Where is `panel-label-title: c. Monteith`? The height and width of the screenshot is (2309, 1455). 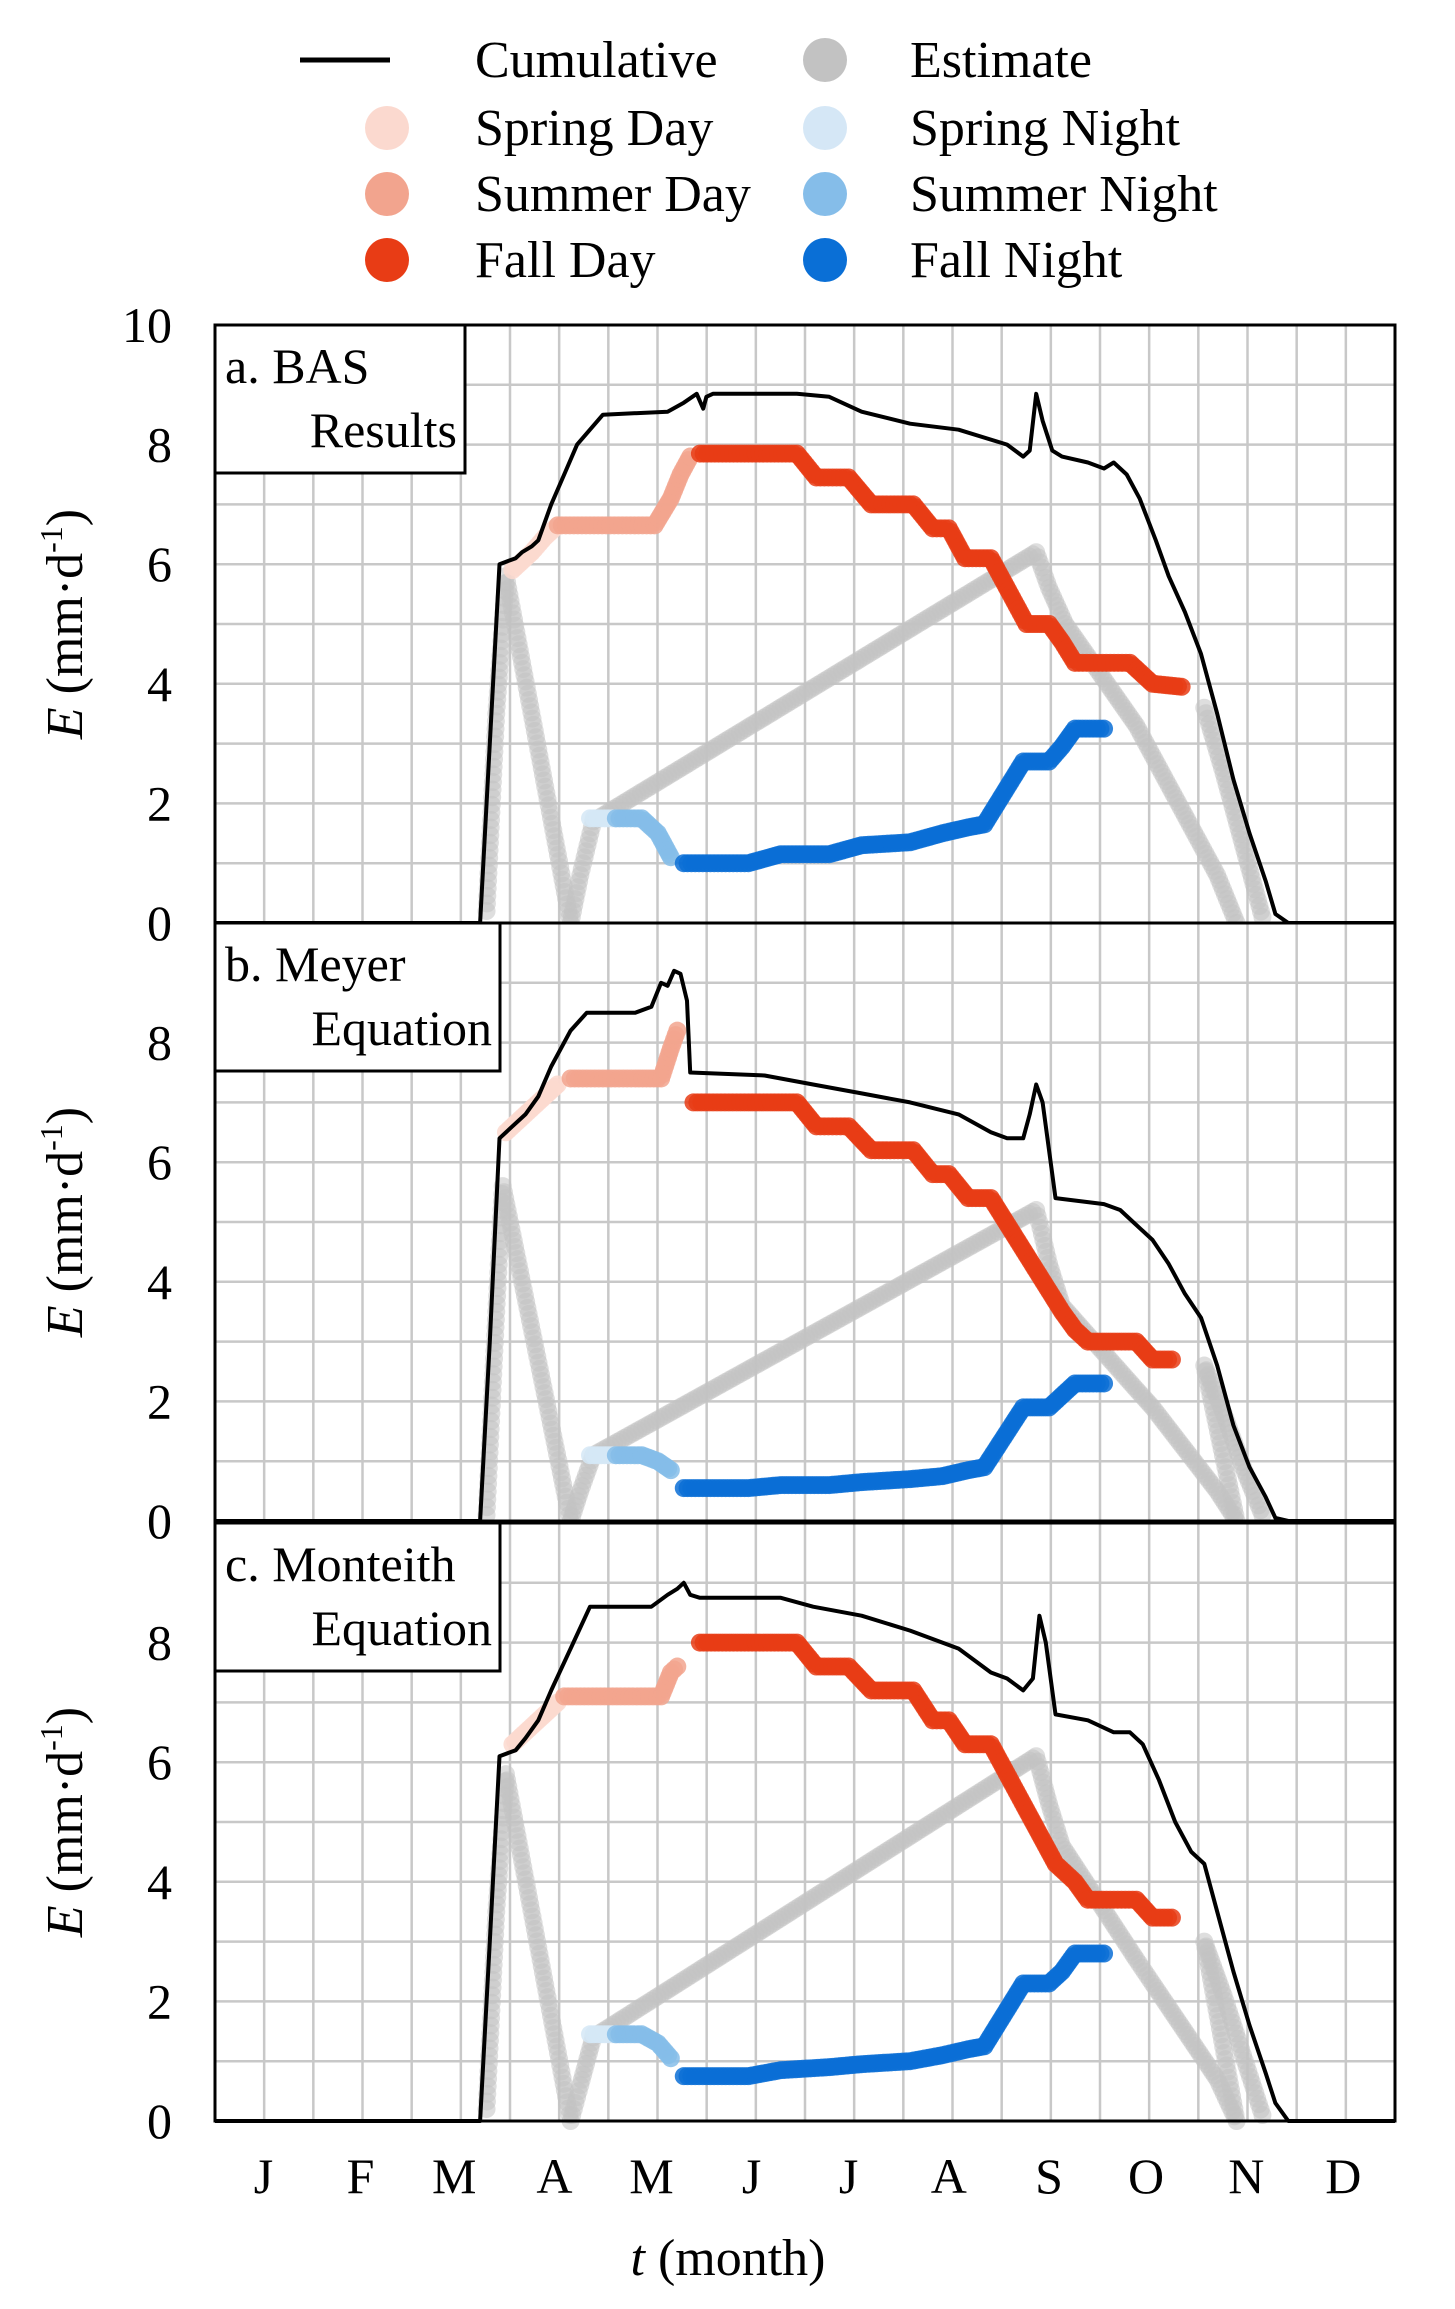 panel-label-title: c. Monteith is located at coordinates (340, 1564).